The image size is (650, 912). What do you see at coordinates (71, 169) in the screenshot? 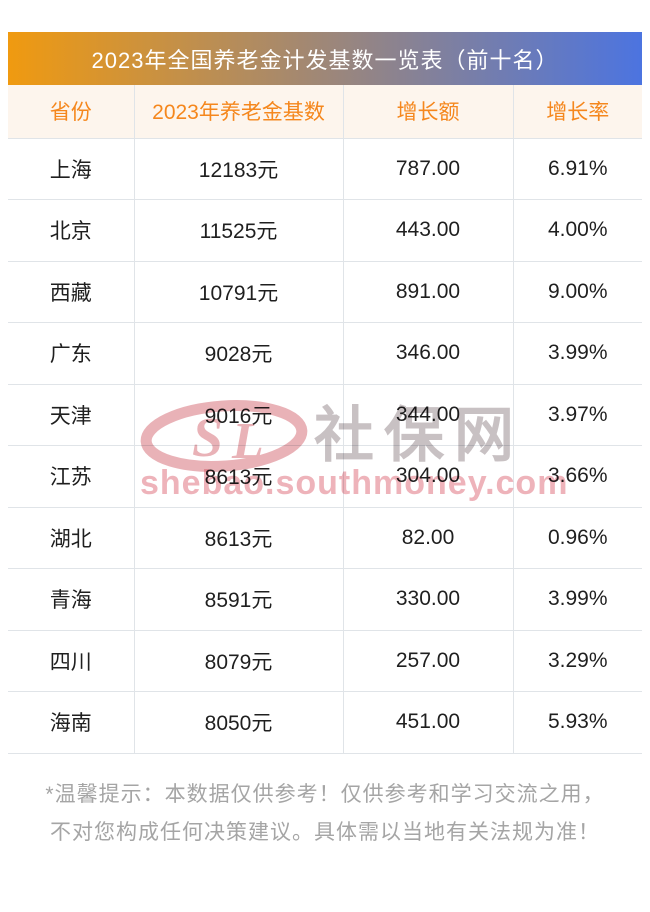
I see `cell-province: 上海` at bounding box center [71, 169].